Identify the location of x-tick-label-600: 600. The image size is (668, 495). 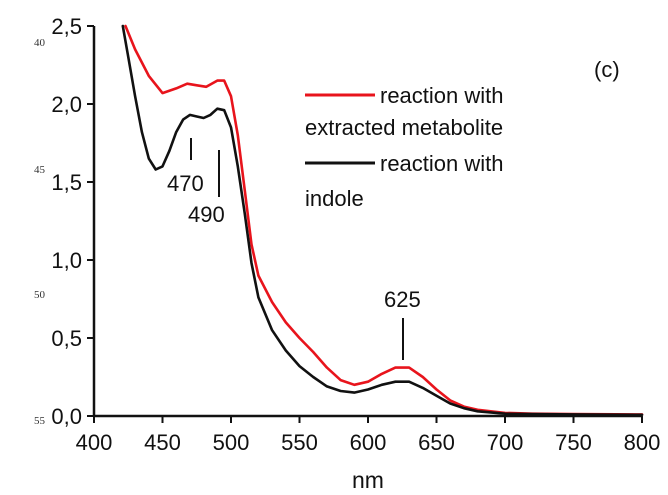
(368, 442).